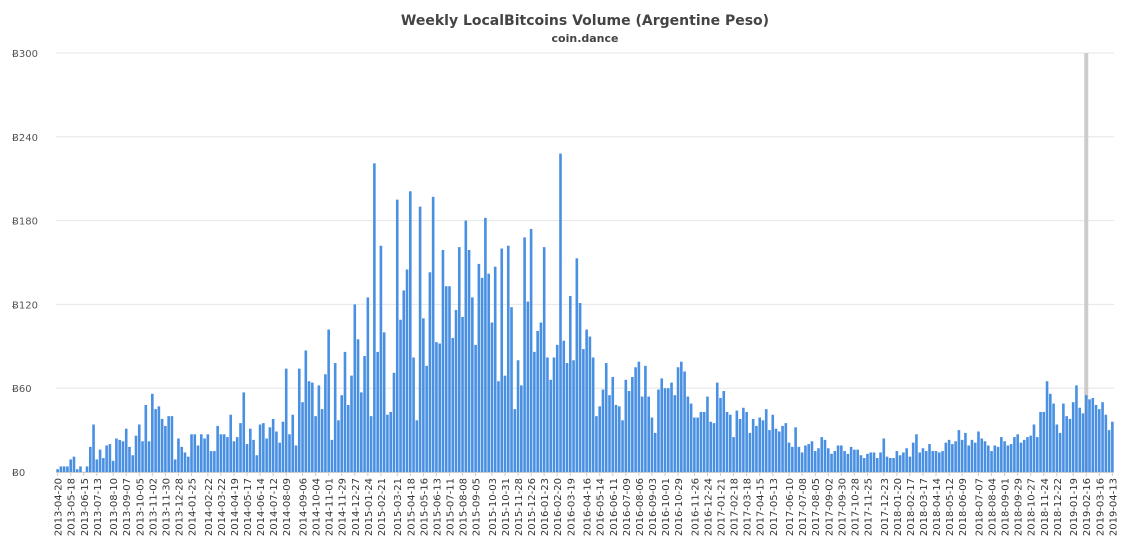 The height and width of the screenshot is (550, 1130). Describe the element at coordinates (666, 507) in the screenshot. I see `x-tick-label: 2016-10-01` at that location.